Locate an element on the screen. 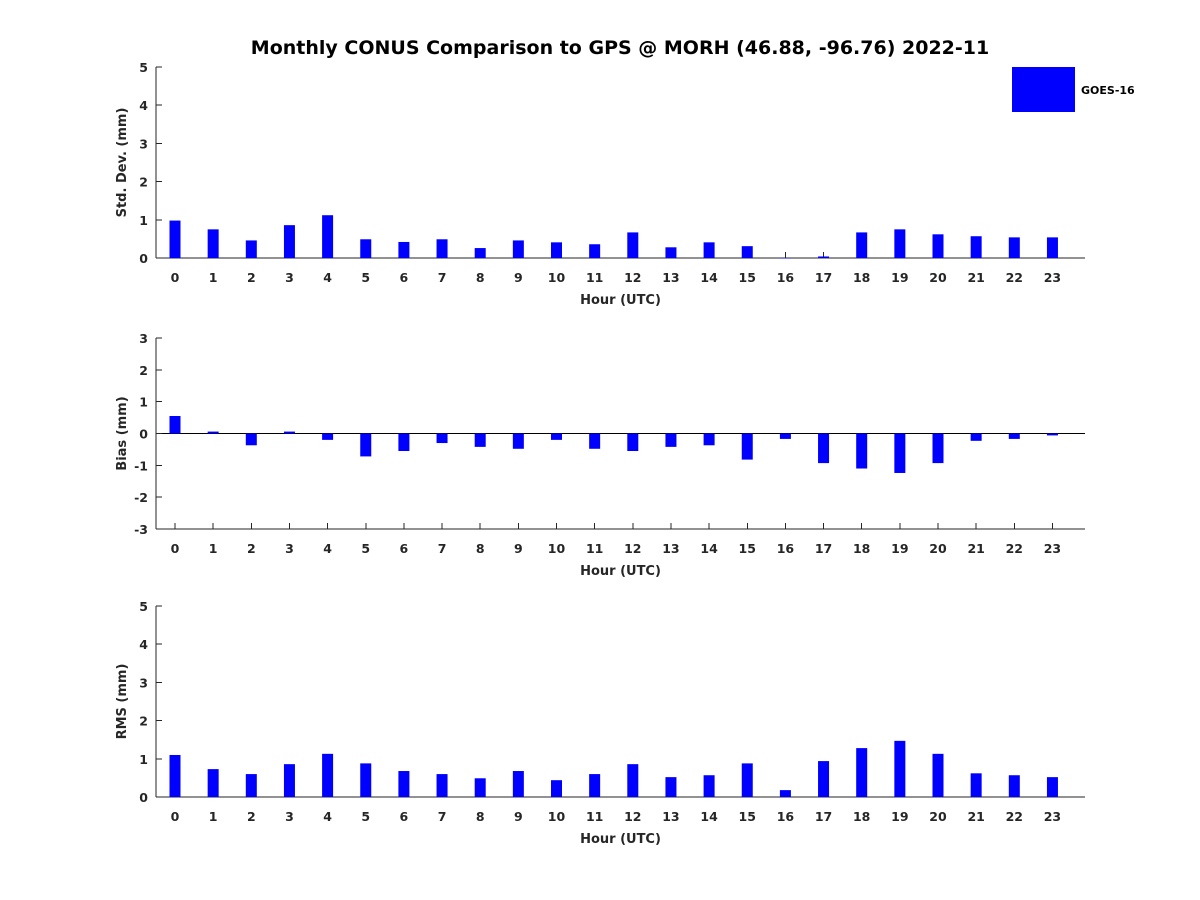 This screenshot has height=900, width=1200. y-axis-label: RMS (mm) is located at coordinates (122, 702).